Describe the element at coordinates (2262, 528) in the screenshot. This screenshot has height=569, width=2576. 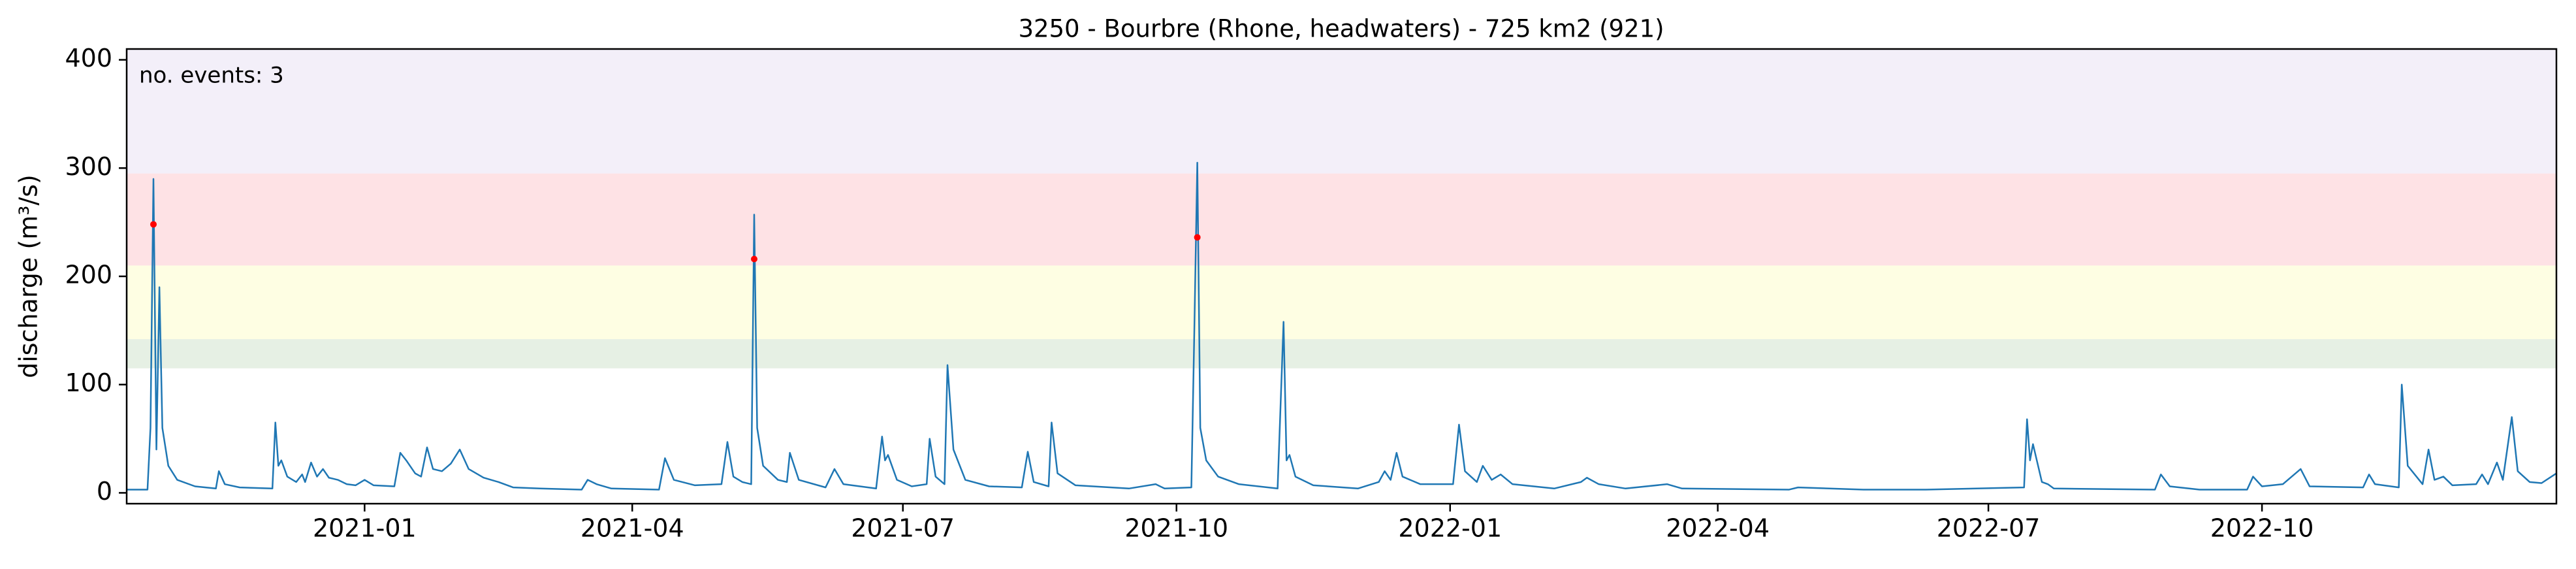
I see `x-tick-label: 2022-10` at that location.